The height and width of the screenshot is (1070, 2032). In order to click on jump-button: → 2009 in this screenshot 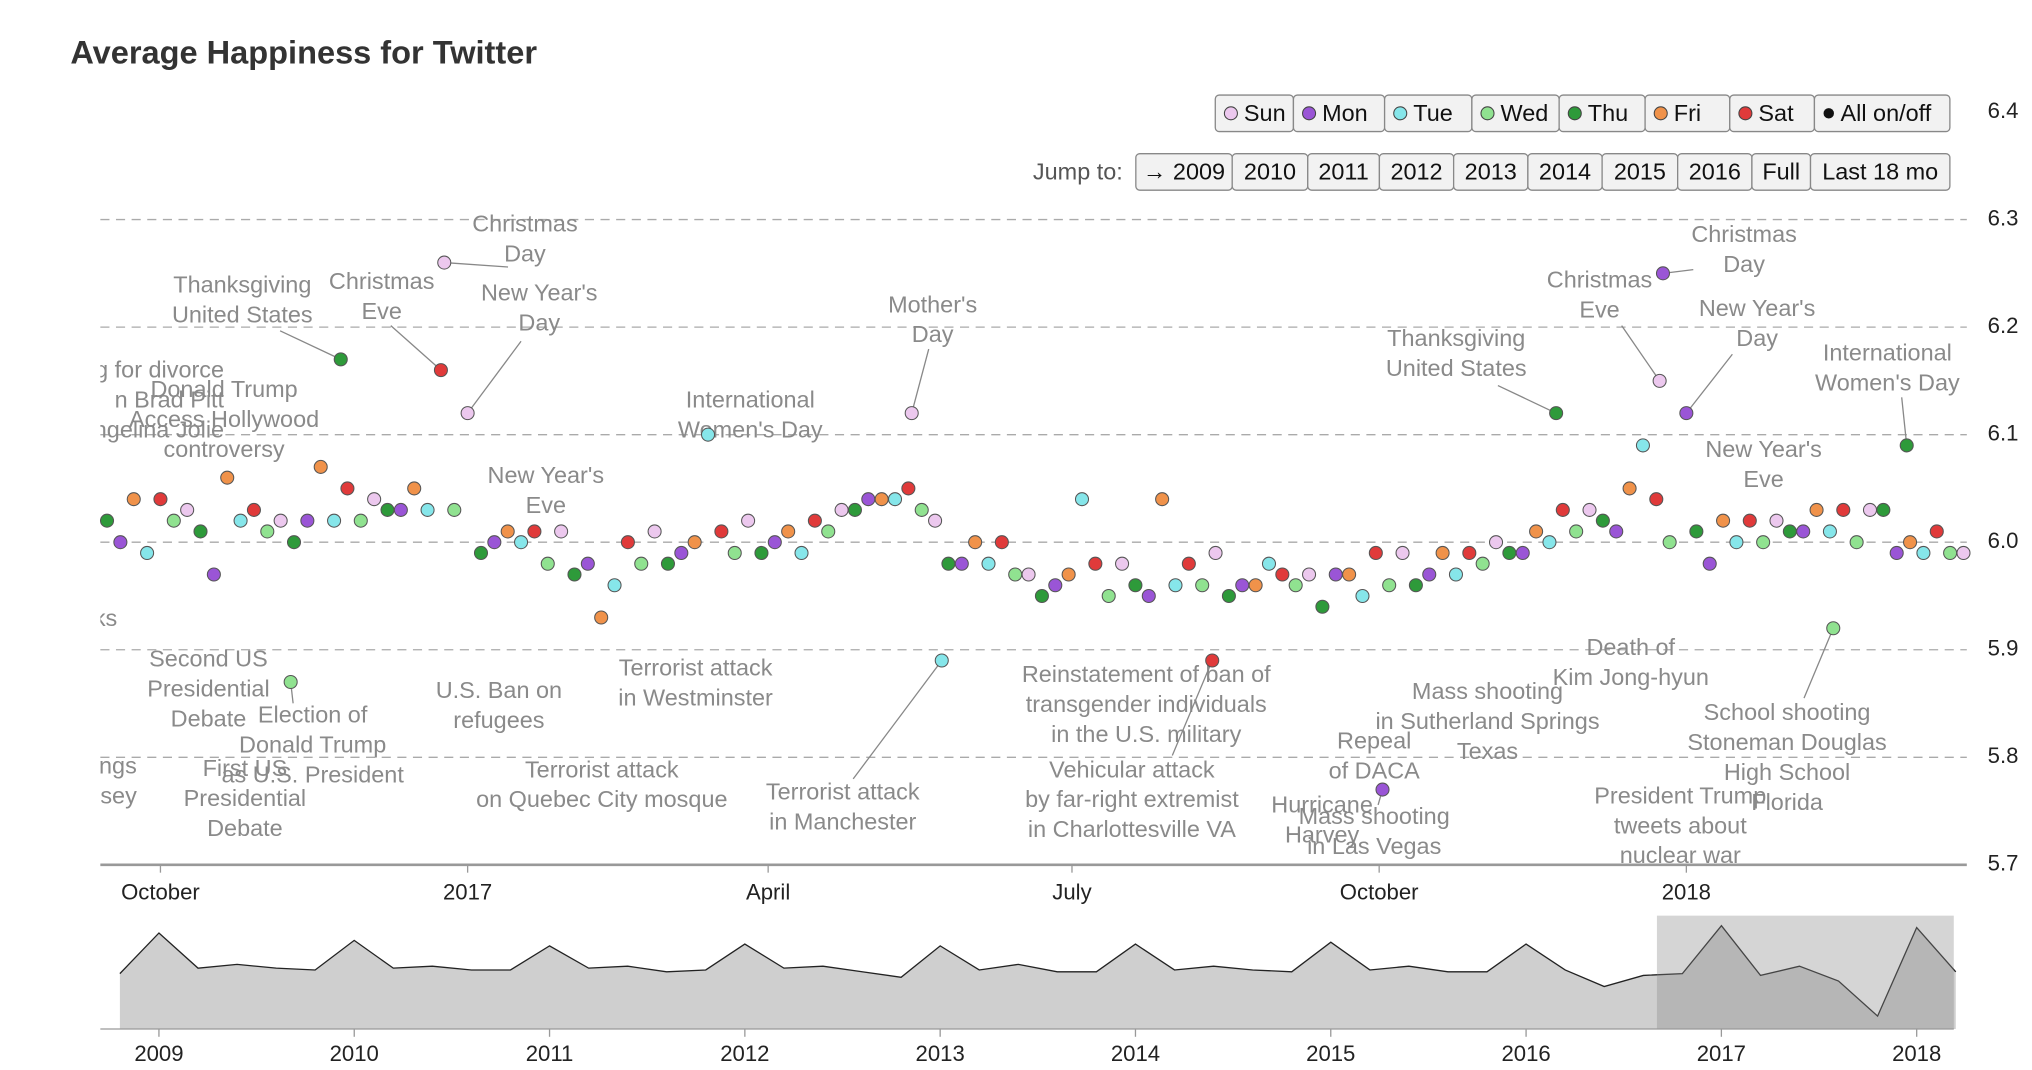, I will do `click(1184, 172)`.